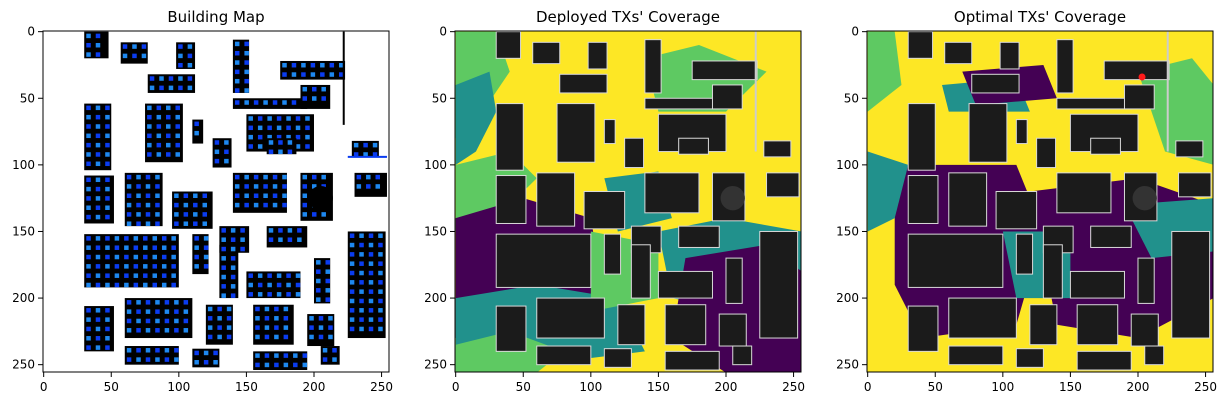  What do you see at coordinates (246, 387) in the screenshot?
I see `x-tick-label: 150` at bounding box center [246, 387].